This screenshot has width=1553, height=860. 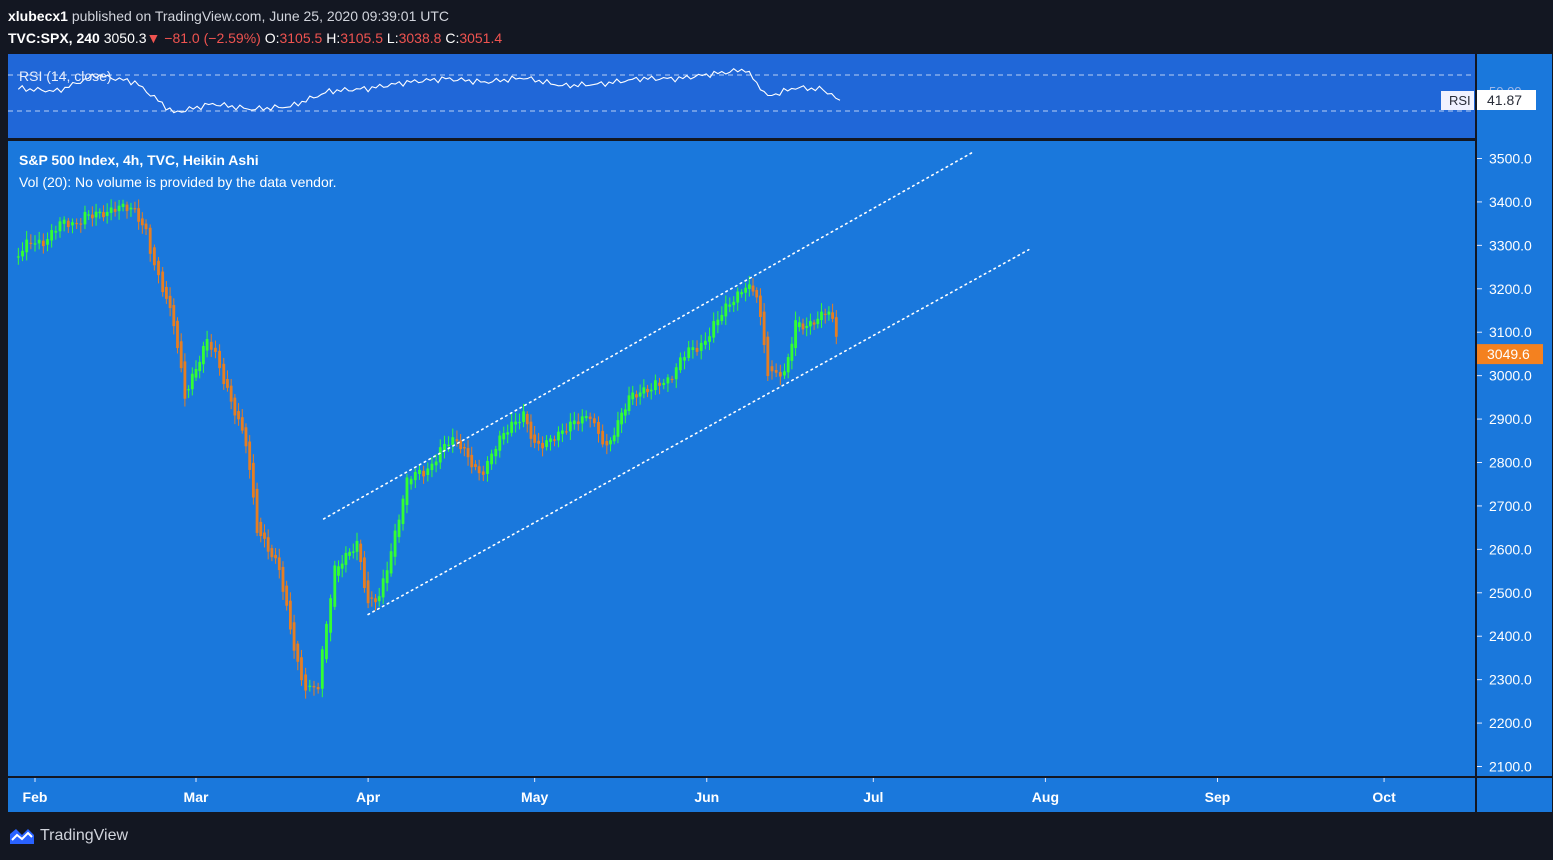 I want to click on x-tick-label: Jul, so click(x=873, y=797).